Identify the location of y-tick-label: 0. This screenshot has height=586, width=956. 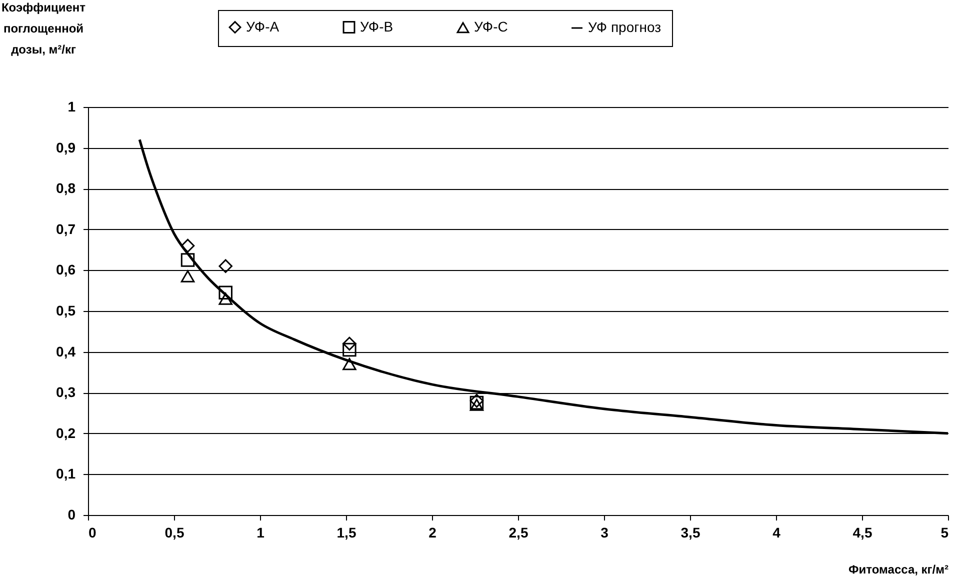
(72, 514).